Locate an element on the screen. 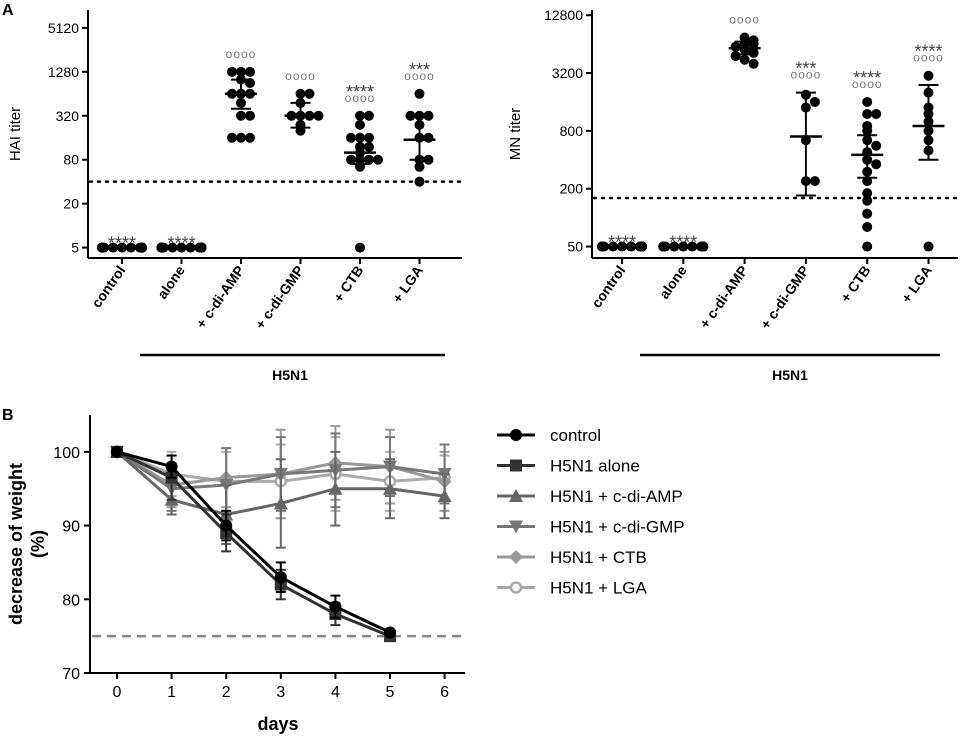 The image size is (965, 737). weight-y-axis-label-line2: (%) is located at coordinates (38, 544).